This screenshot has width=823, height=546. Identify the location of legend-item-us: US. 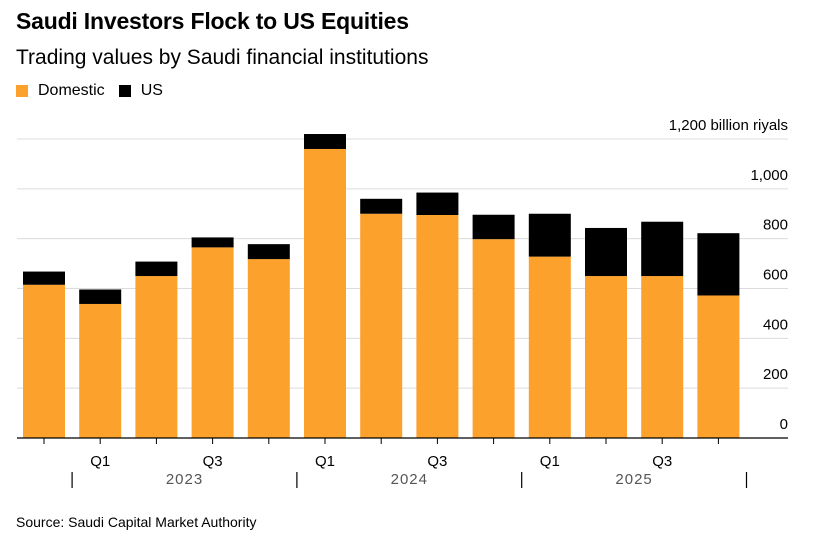
(140, 91).